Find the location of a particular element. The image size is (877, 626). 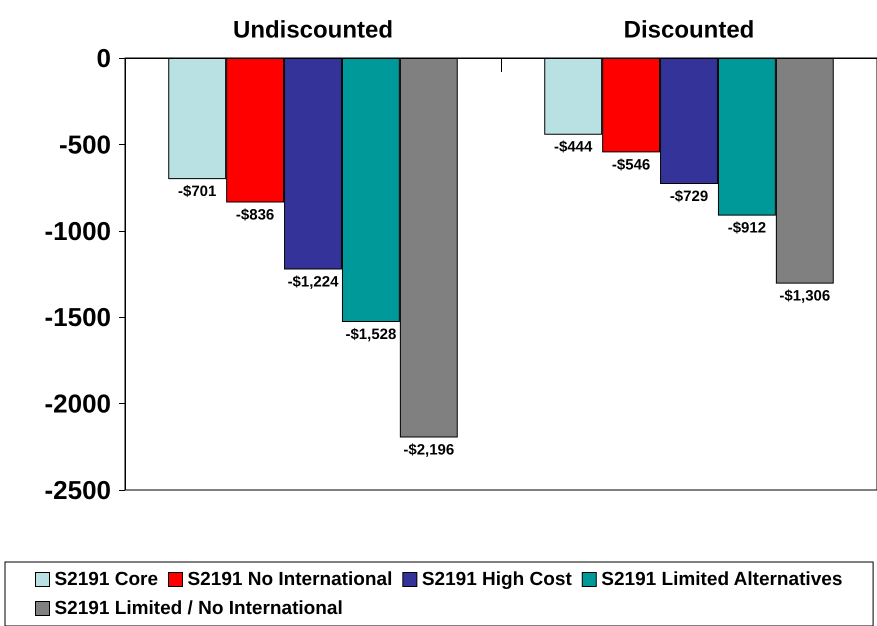

legend-label: S2191 Core is located at coordinates (106, 579).